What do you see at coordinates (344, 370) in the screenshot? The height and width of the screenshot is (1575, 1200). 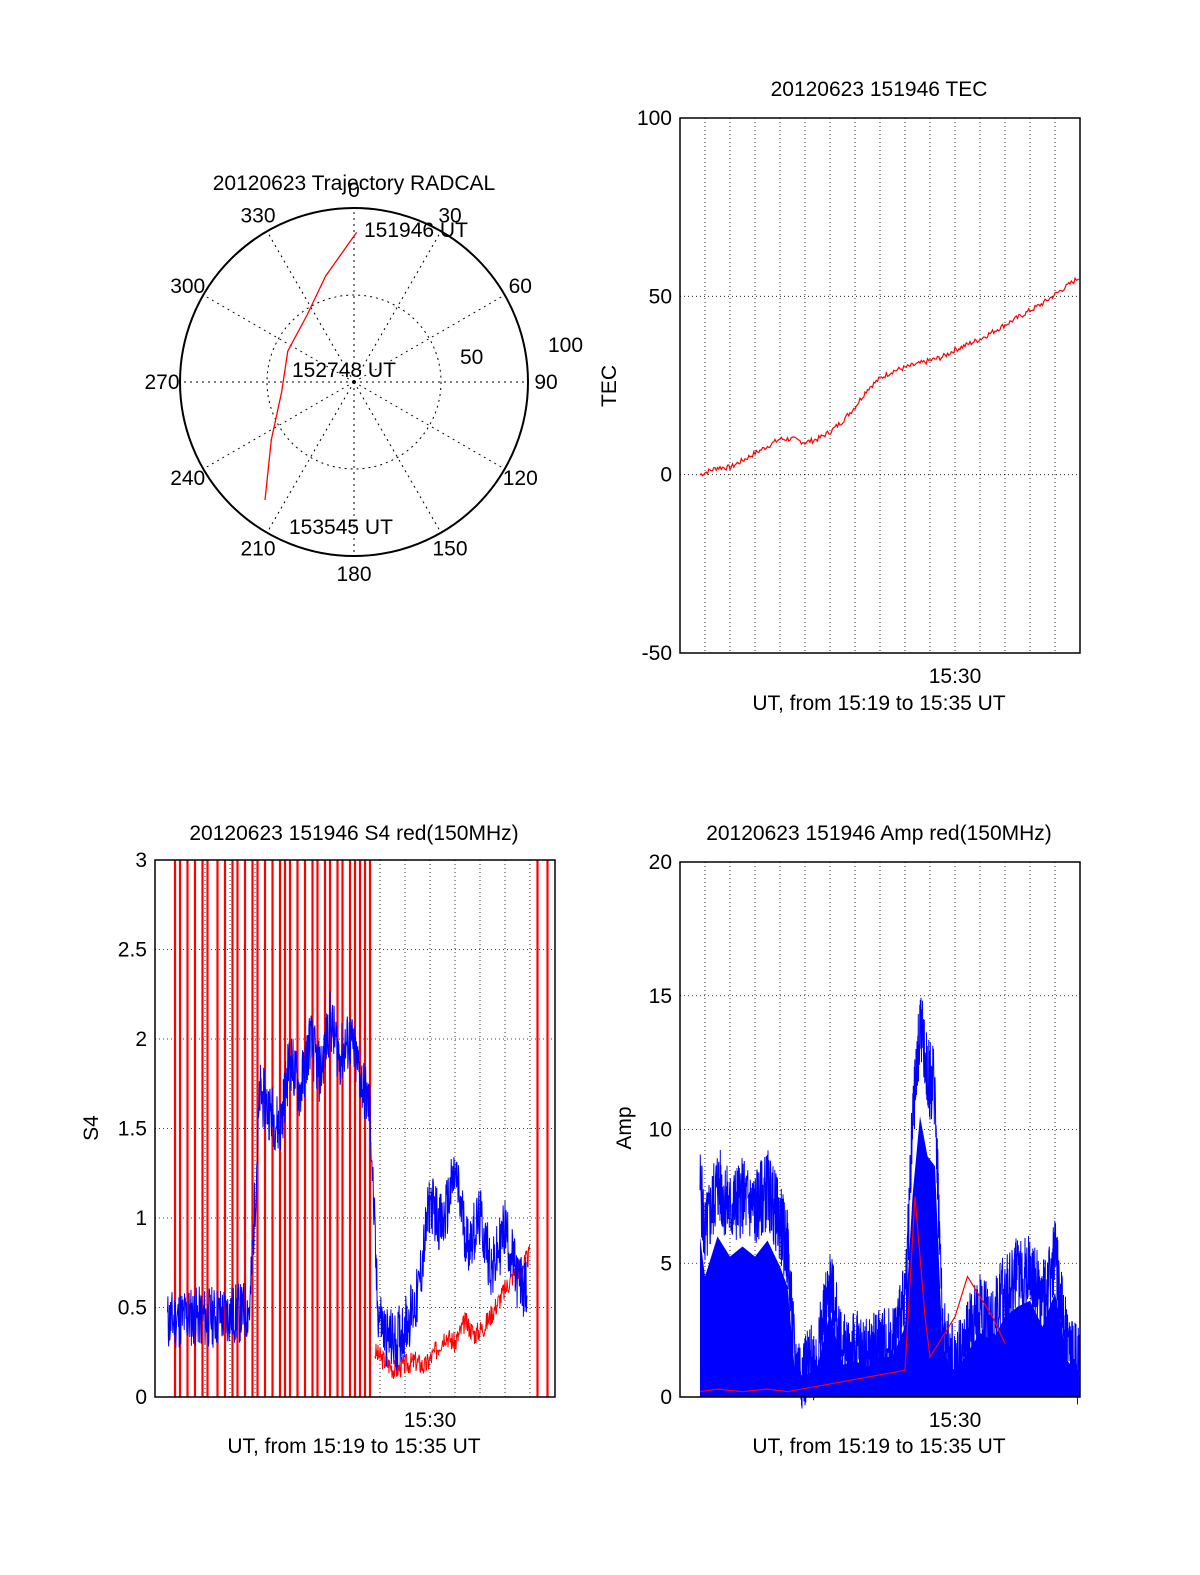 I see `trajectory-mid-label: 152748 UT` at bounding box center [344, 370].